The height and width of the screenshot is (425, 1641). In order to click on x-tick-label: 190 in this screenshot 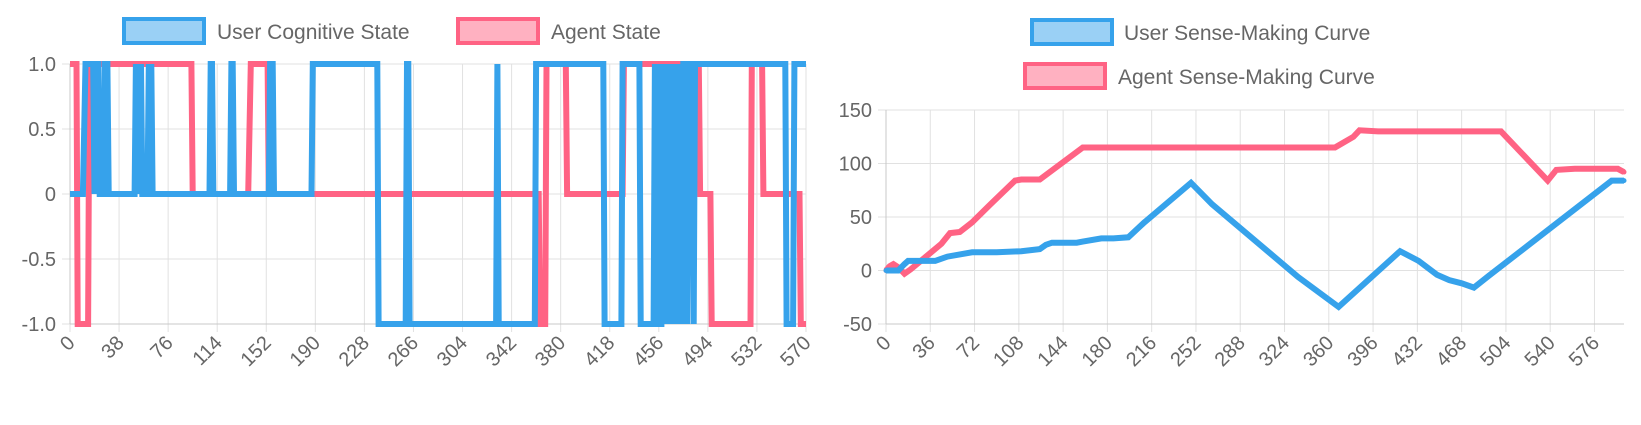, I will do `click(305, 351)`.